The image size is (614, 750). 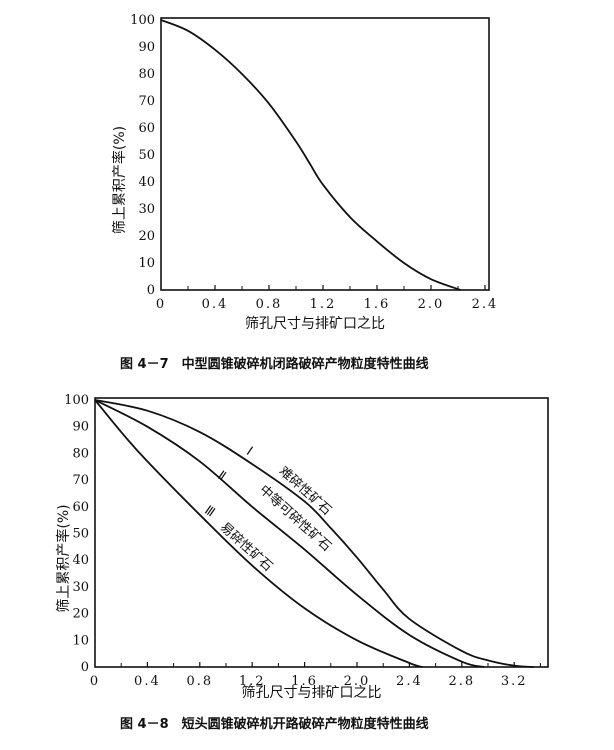 I want to click on series-numeral-1: Ⅰ, so click(x=249, y=451).